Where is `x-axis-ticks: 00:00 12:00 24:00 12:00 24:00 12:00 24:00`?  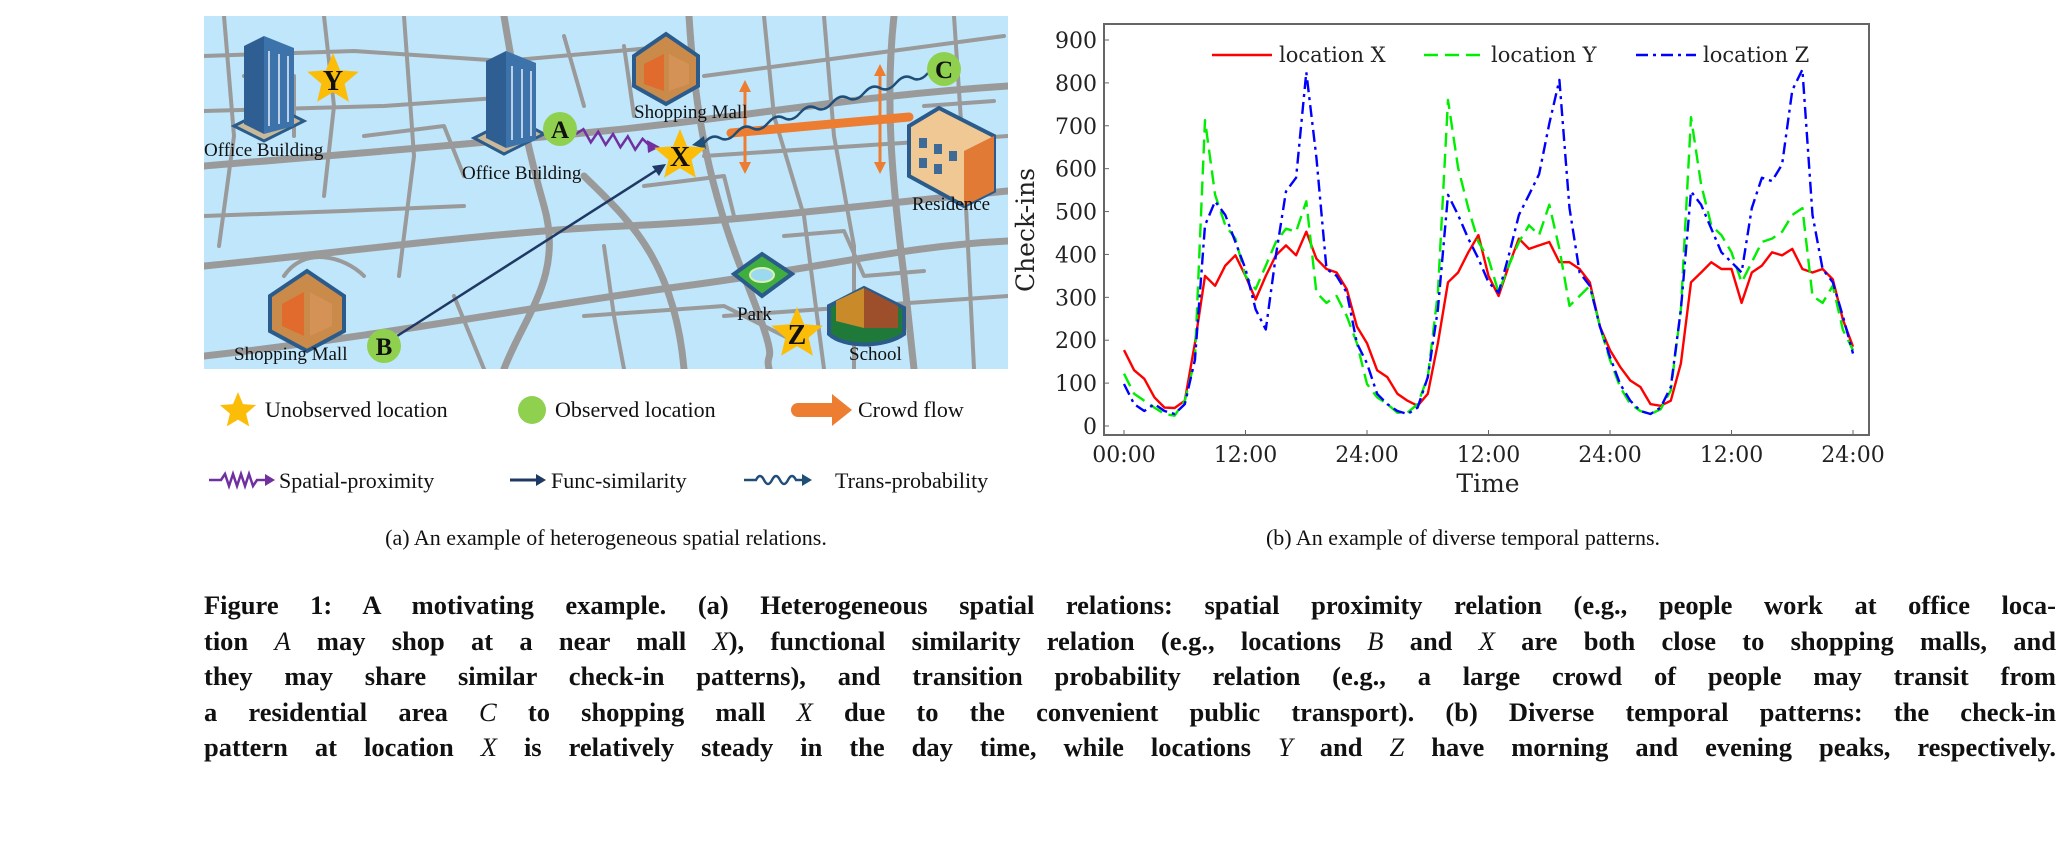
x-axis-ticks: 00:00 12:00 24:00 12:00 24:00 12:00 24:00 is located at coordinates (1488, 449).